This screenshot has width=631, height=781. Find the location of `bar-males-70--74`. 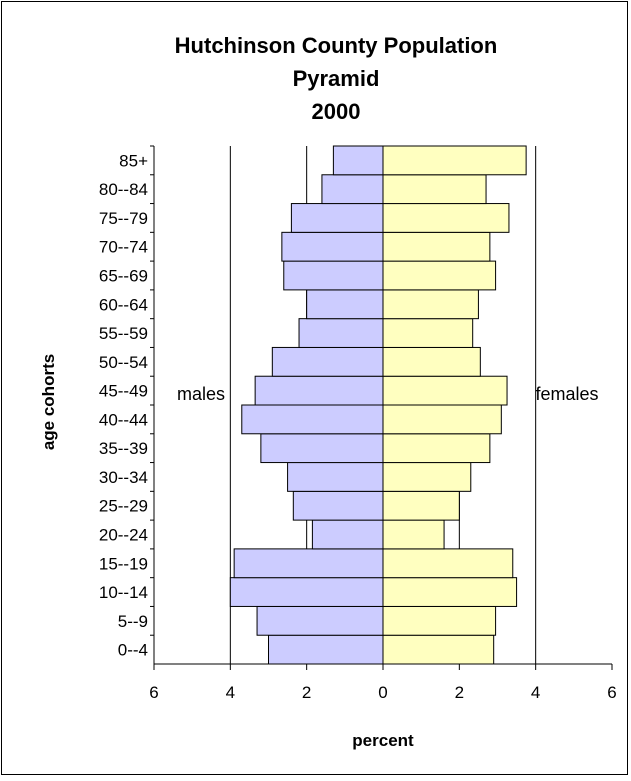

bar-males-70--74 is located at coordinates (332, 246).